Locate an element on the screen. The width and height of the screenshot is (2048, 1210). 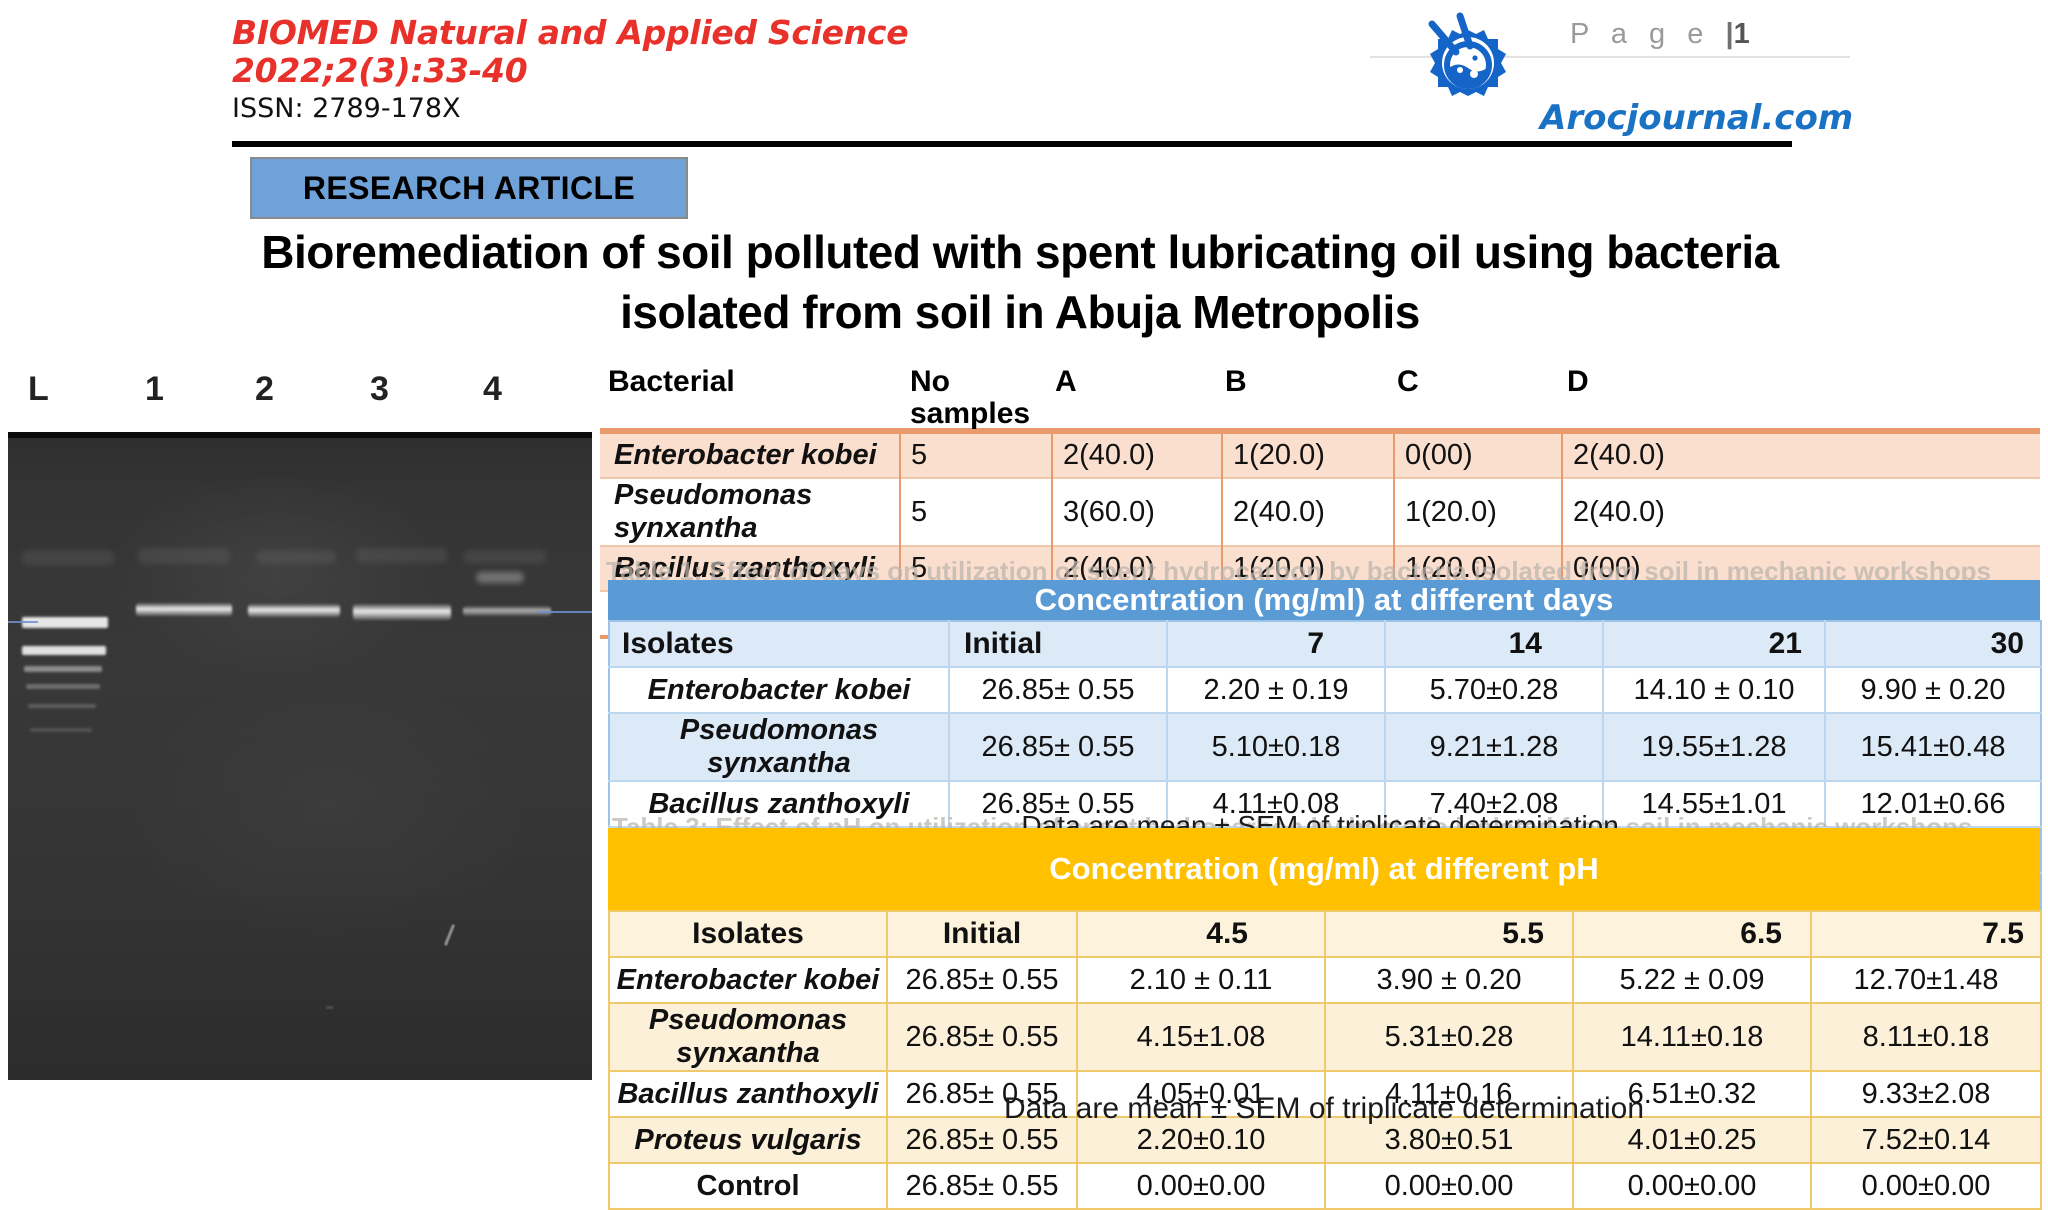
t2-d21: 14.10 ± 0.10 is located at coordinates (1714, 690).